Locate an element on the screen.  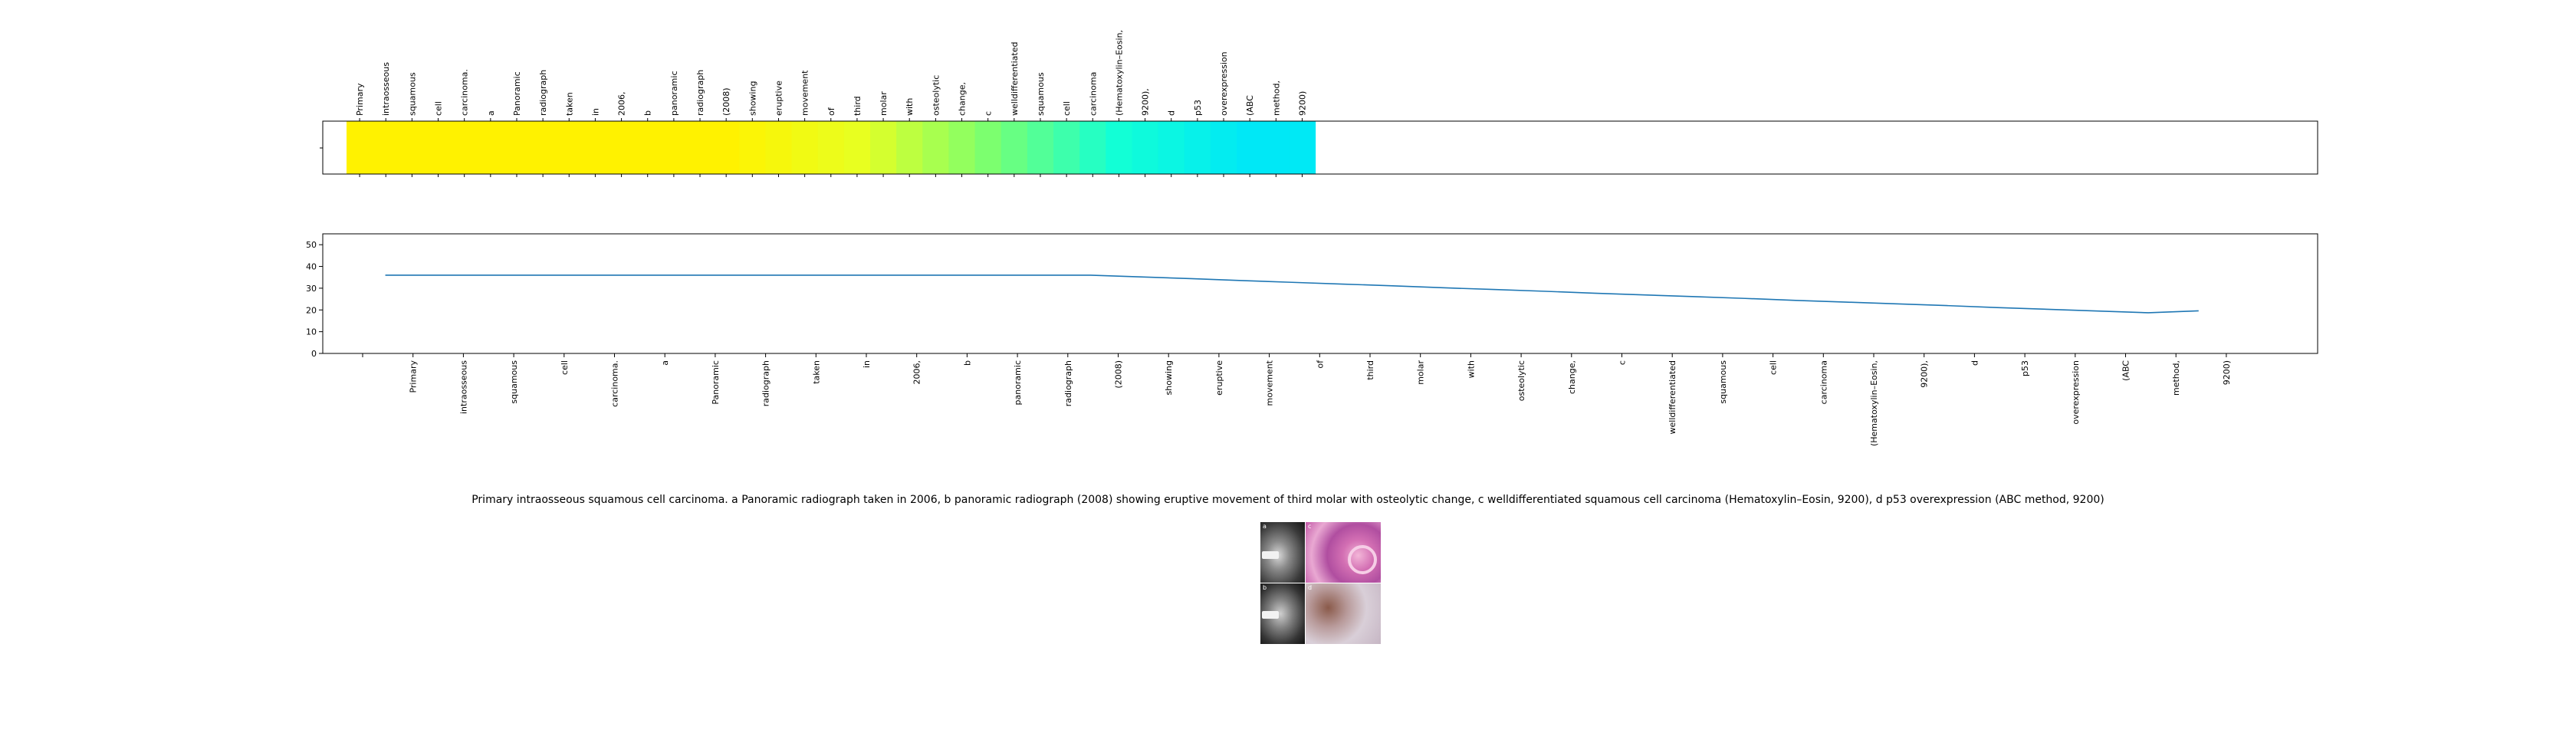
panel-d-letter: d is located at coordinates (1310, 588).